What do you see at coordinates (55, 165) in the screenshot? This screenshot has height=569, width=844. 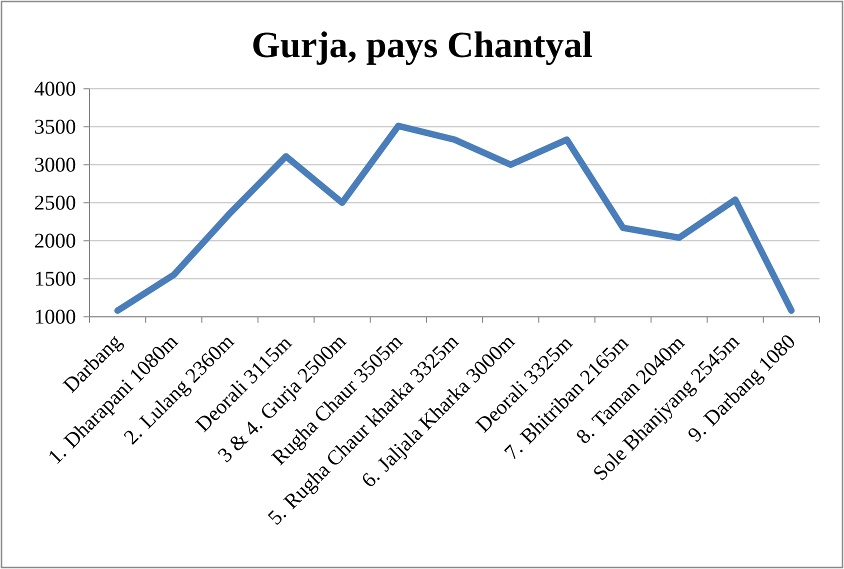 I see `y-tick-label: 3000` at bounding box center [55, 165].